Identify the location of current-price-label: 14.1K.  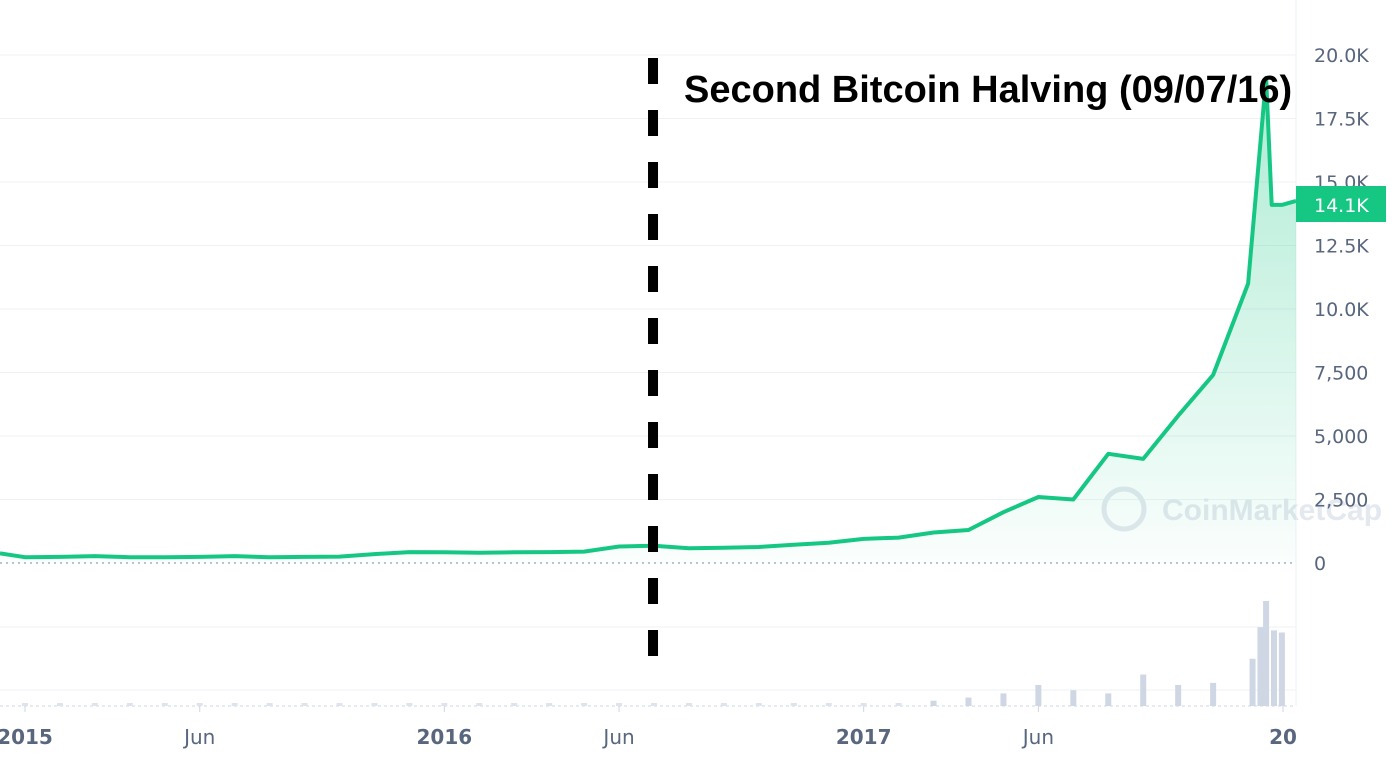
(1341, 206).